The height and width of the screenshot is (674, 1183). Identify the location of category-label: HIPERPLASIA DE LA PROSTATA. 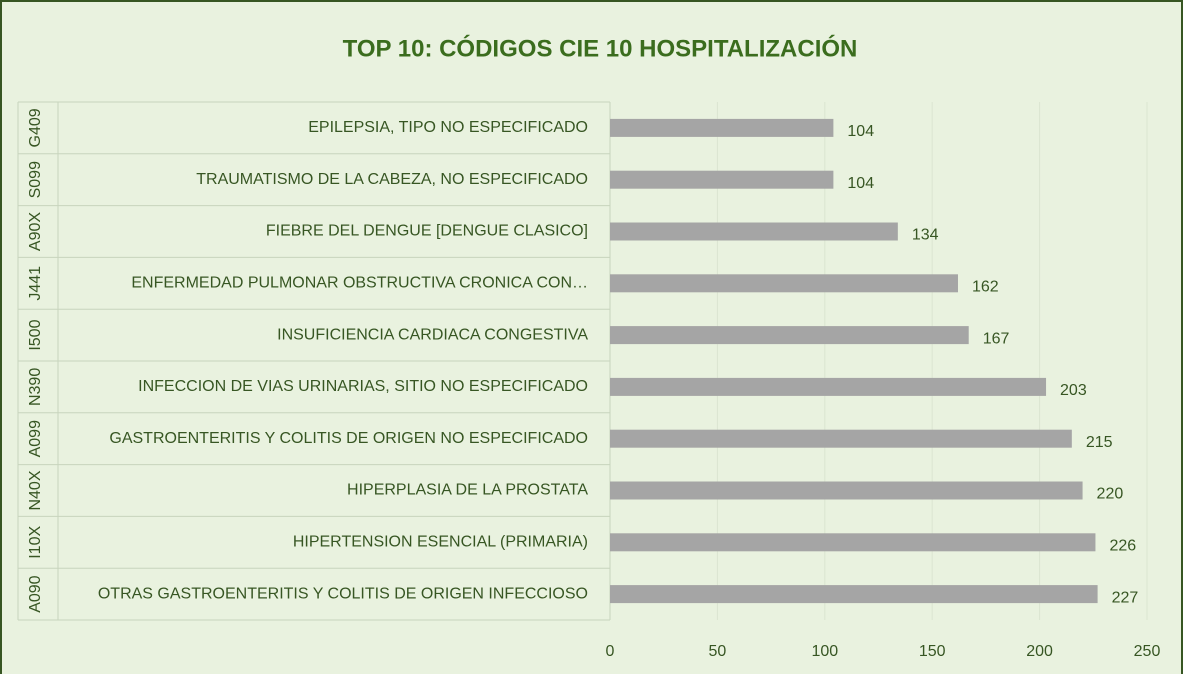
(467, 490).